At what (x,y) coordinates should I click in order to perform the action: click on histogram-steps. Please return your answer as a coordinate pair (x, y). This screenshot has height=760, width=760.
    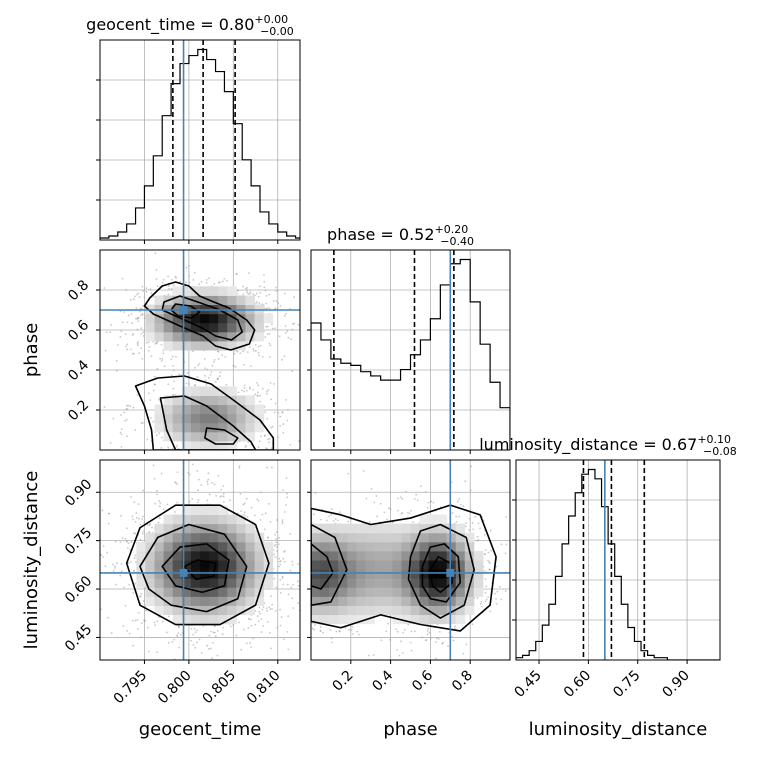
    Looking at the image, I should click on (410, 354).